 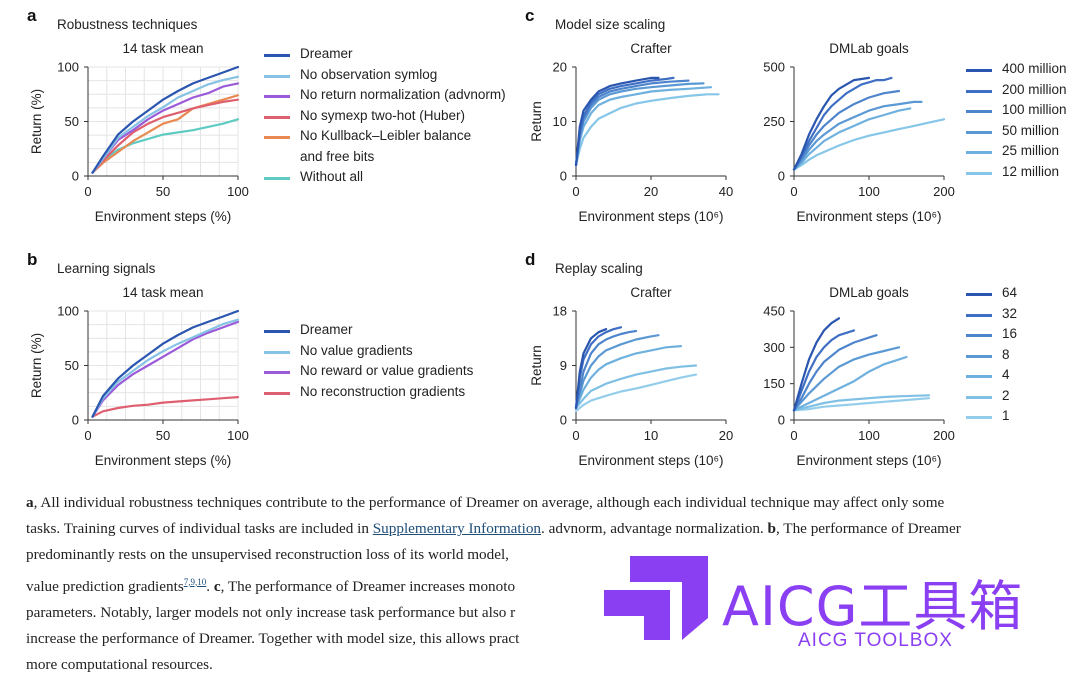 What do you see at coordinates (326, 53) in the screenshot?
I see `legend-label: Dreamer` at bounding box center [326, 53].